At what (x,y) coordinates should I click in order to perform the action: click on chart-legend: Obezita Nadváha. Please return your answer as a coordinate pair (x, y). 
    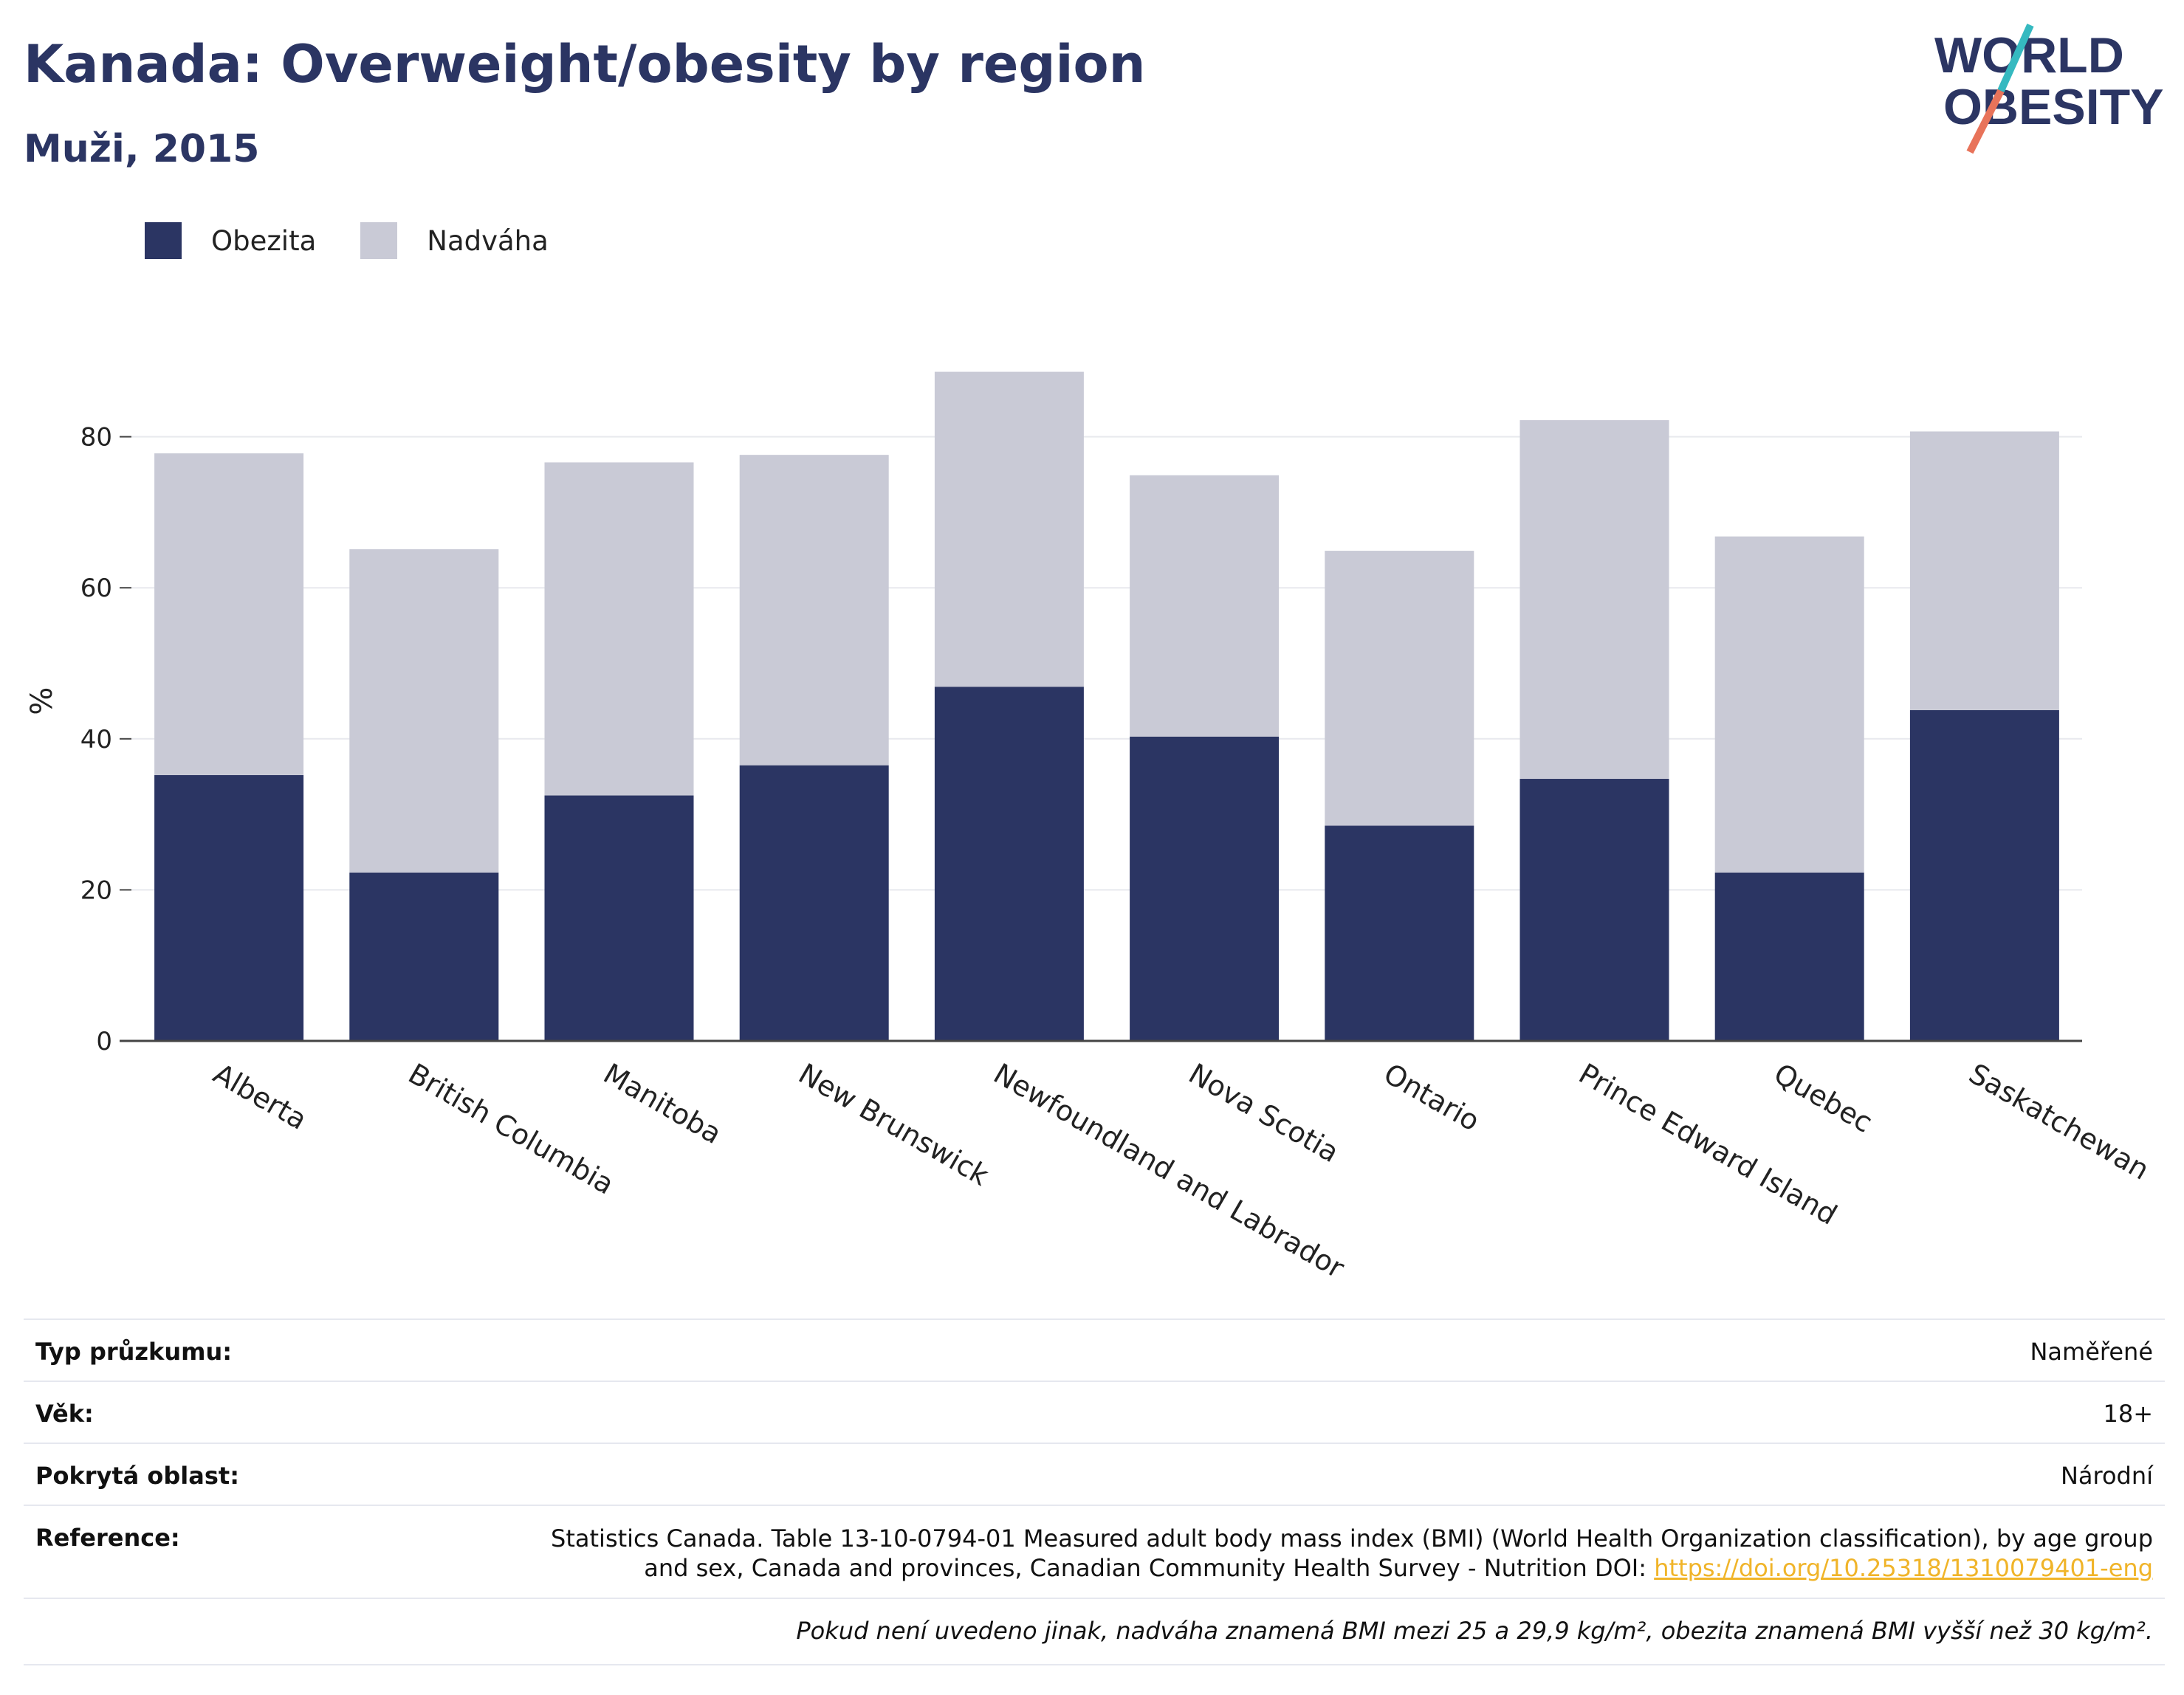
    Looking at the image, I should click on (369, 241).